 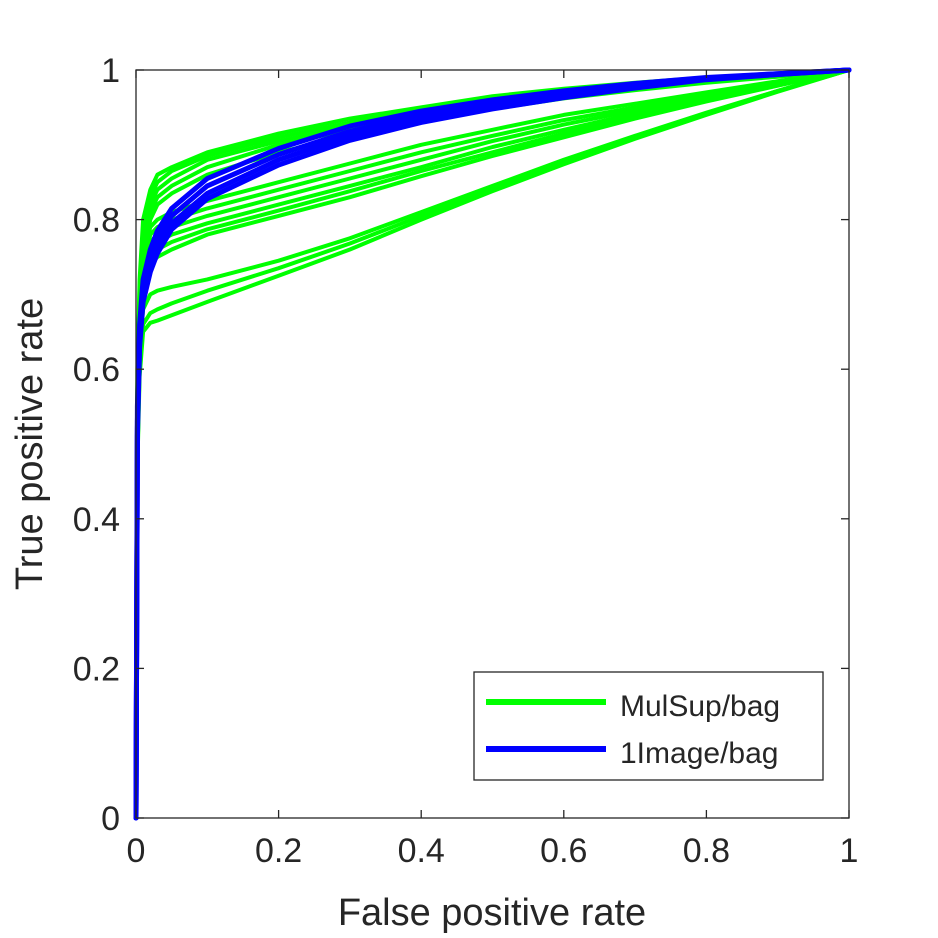 What do you see at coordinates (278, 851) in the screenshot?
I see `x-tick-label: 0.2` at bounding box center [278, 851].